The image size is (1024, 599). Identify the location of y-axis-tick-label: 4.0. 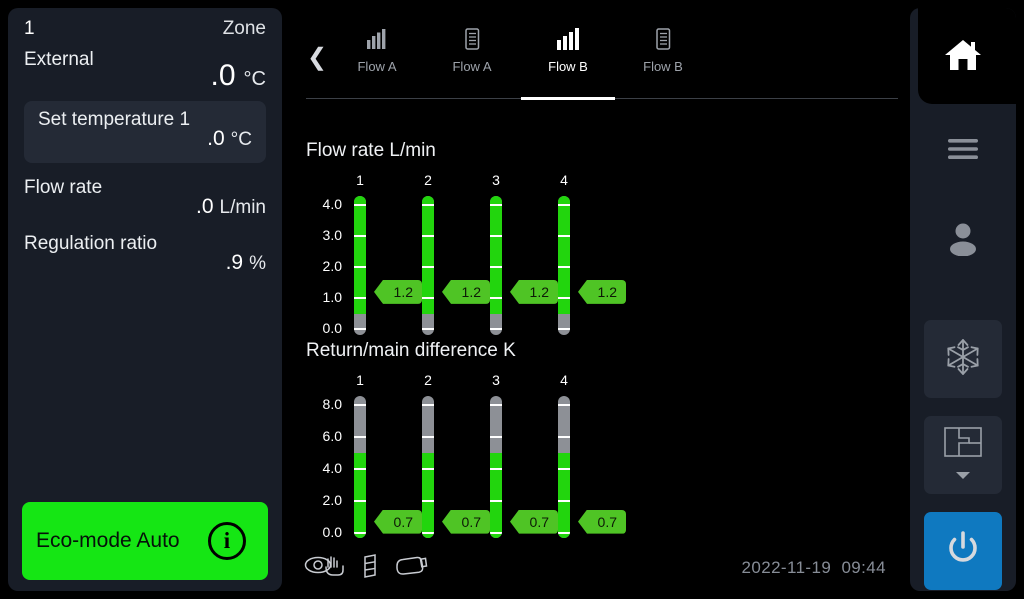
(332, 203).